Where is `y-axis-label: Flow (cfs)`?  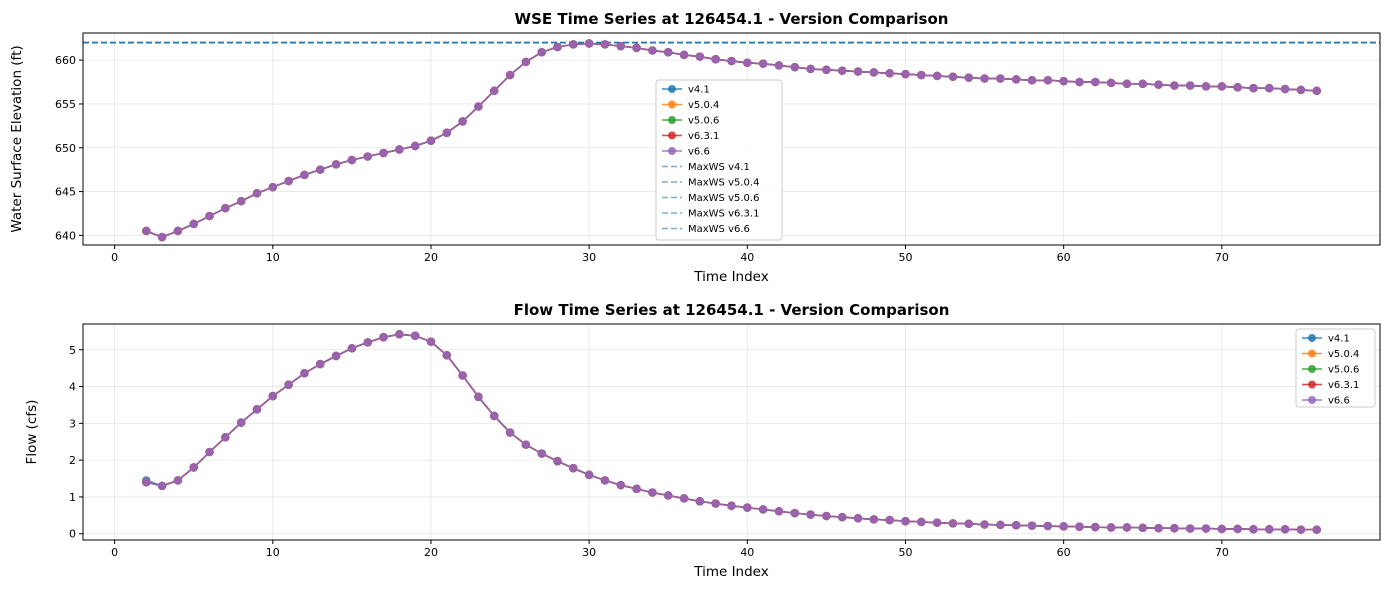
y-axis-label: Flow (cfs) is located at coordinates (32, 432).